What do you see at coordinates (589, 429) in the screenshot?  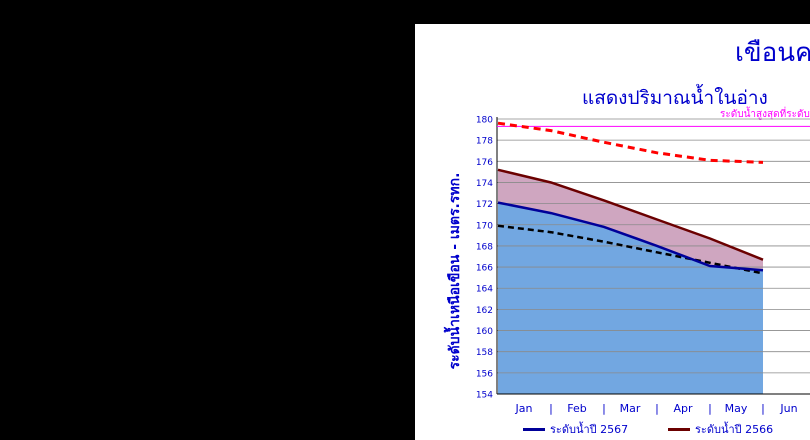 I see `legend-label-2567: ระดับน้ำปี 2567` at bounding box center [589, 429].